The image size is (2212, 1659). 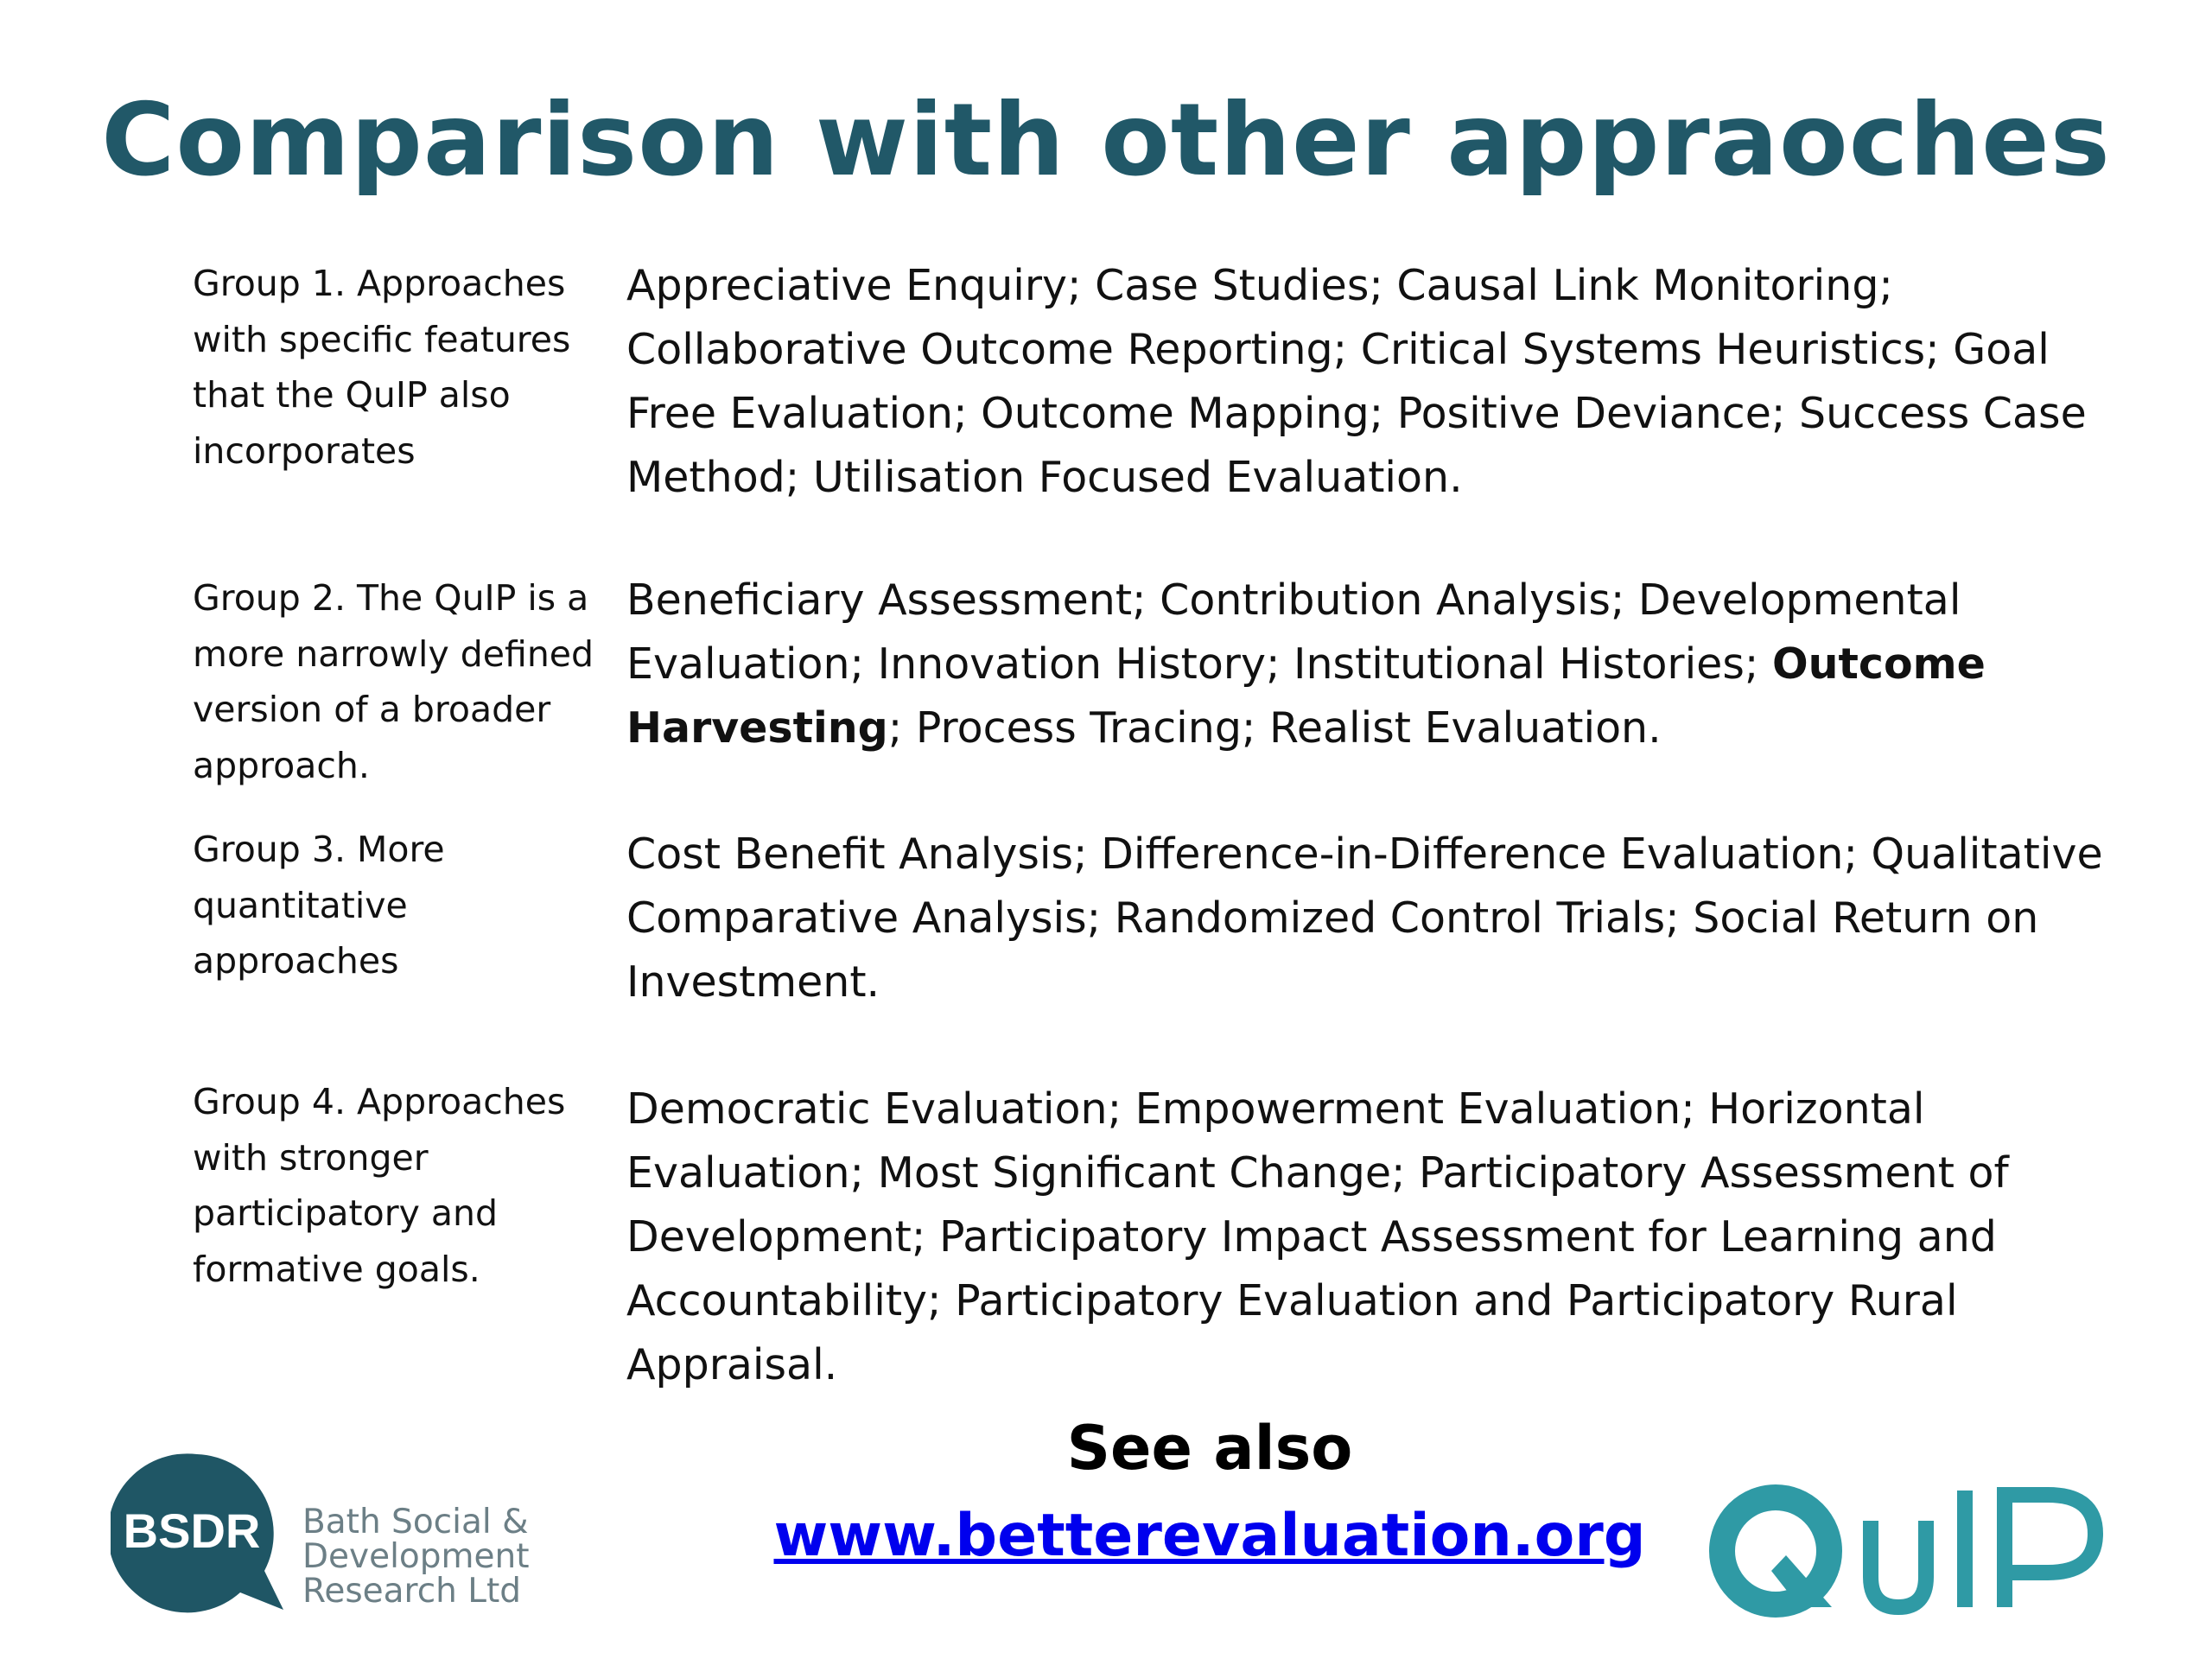 I want to click on bsdr-name: Bath Social & Development Research Ltd, so click(x=416, y=1557).